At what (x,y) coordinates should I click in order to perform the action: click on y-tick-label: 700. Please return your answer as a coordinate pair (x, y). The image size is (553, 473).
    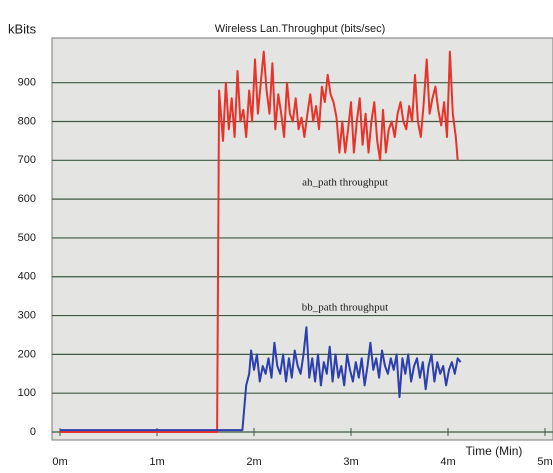
    Looking at the image, I should click on (27, 160).